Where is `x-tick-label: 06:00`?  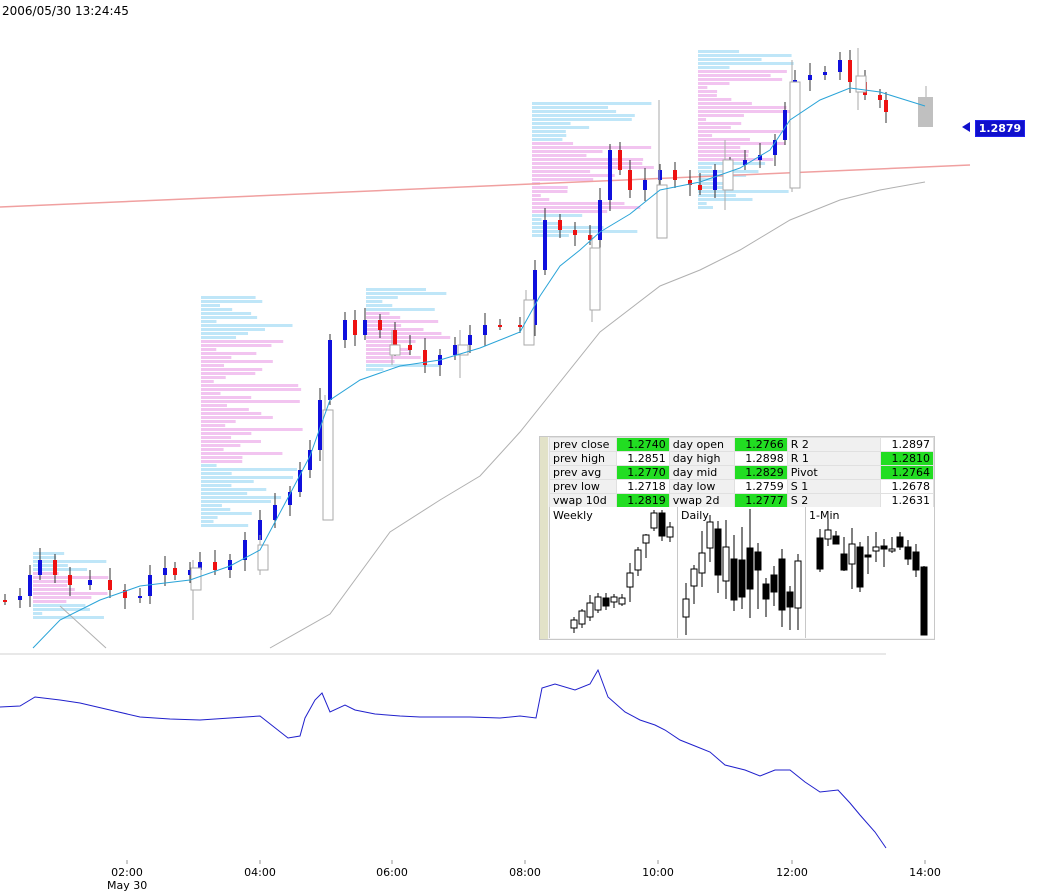
x-tick-label: 06:00 is located at coordinates (392, 872).